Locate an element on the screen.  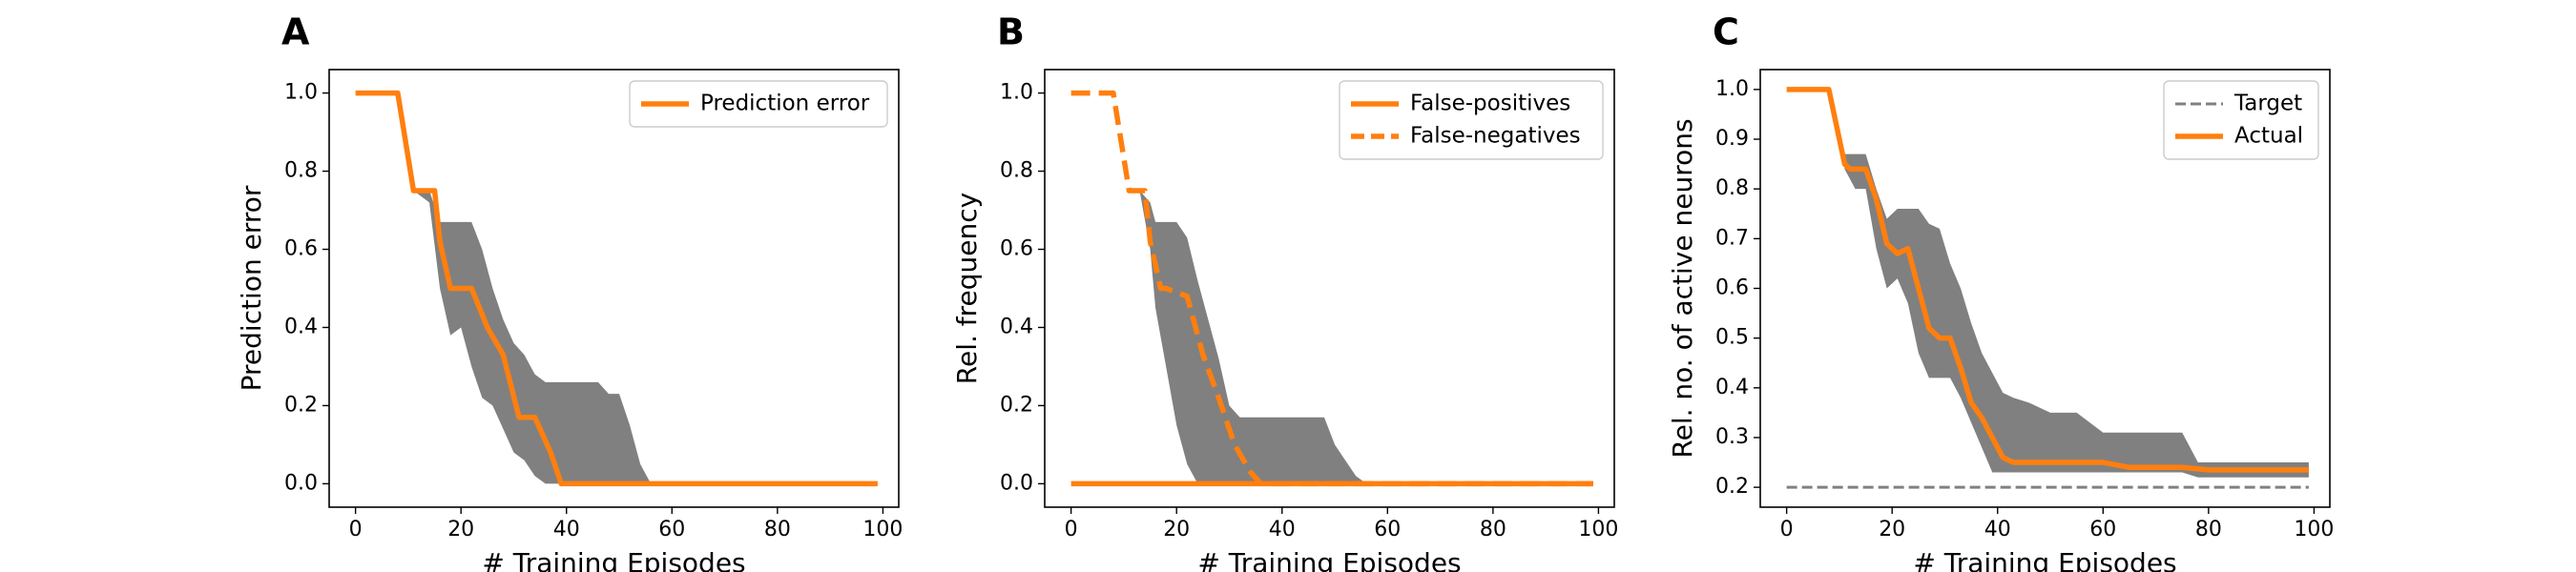
series-line-false-negatives is located at coordinates (1331, 288).